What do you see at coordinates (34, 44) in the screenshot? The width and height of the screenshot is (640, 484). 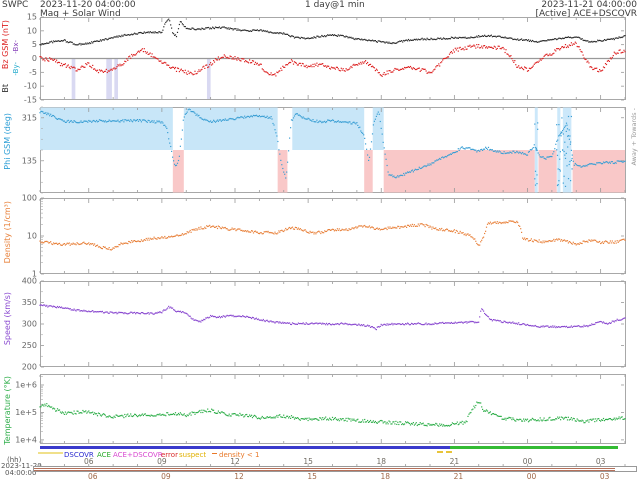 I see `svg-text: 5` at bounding box center [34, 44].